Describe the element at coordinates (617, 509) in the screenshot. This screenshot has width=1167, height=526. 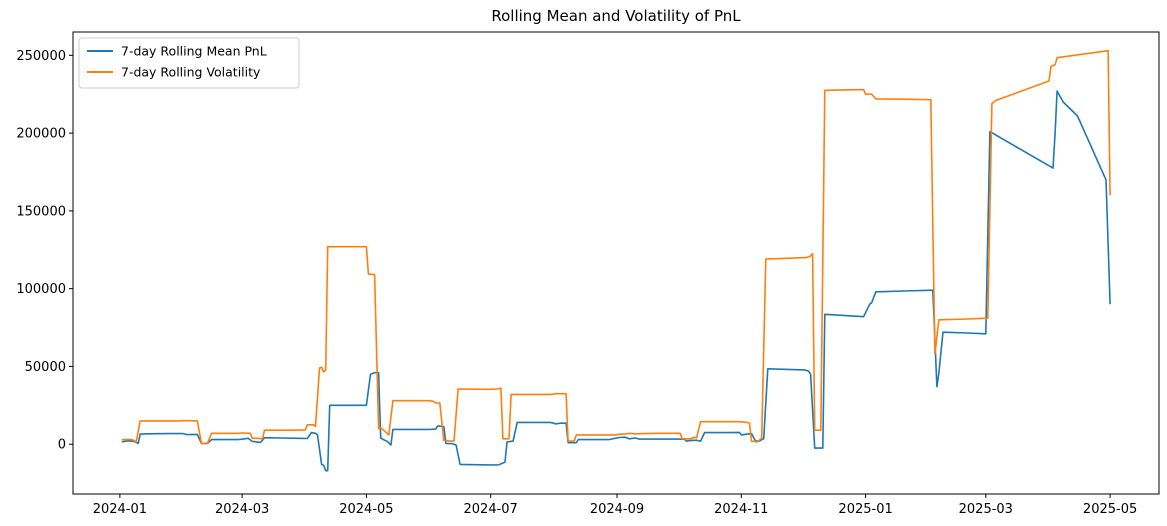
I see `x-tick-label: 2024-09` at that location.